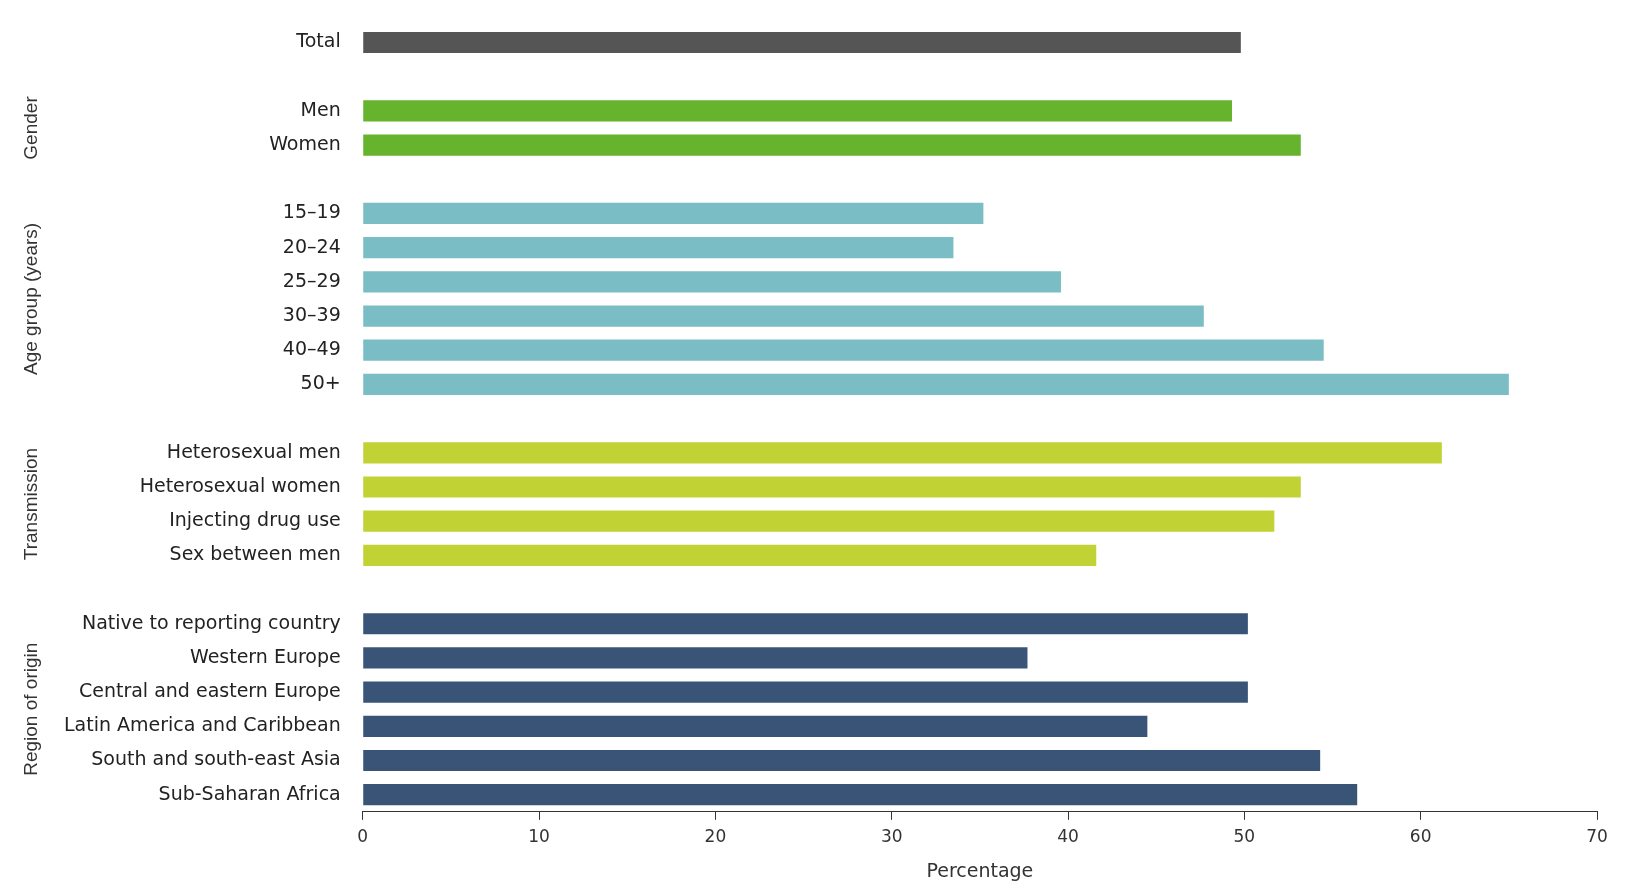 The height and width of the screenshot is (889, 1627). I want to click on x-tick-label: 20, so click(715, 836).